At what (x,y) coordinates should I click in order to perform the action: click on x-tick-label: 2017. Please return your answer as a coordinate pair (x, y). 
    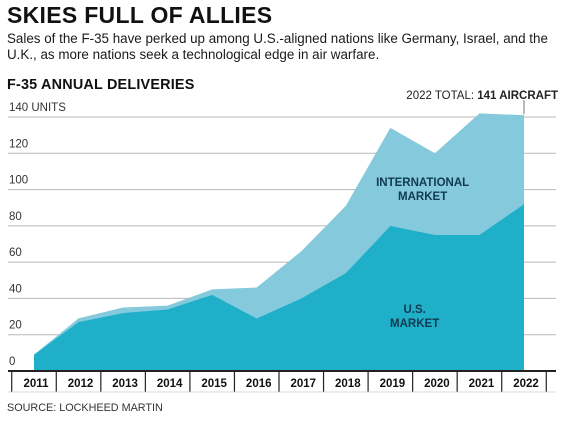
    Looking at the image, I should click on (303, 384).